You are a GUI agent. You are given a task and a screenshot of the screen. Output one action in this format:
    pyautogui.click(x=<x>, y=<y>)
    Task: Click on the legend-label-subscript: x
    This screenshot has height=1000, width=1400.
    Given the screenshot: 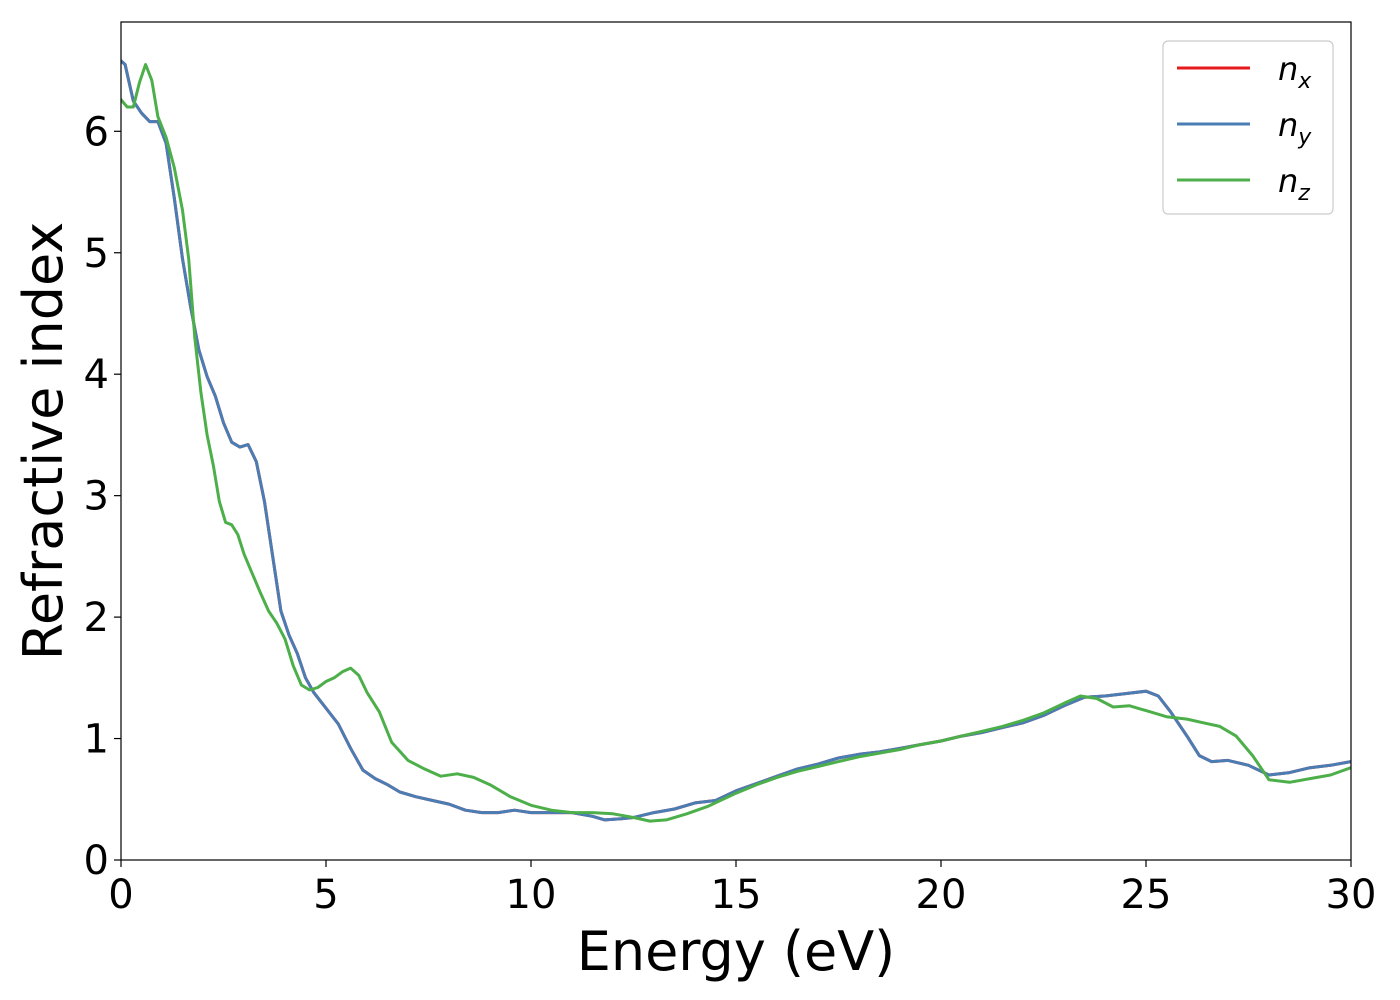 What is the action you would take?
    pyautogui.click(x=1304, y=81)
    